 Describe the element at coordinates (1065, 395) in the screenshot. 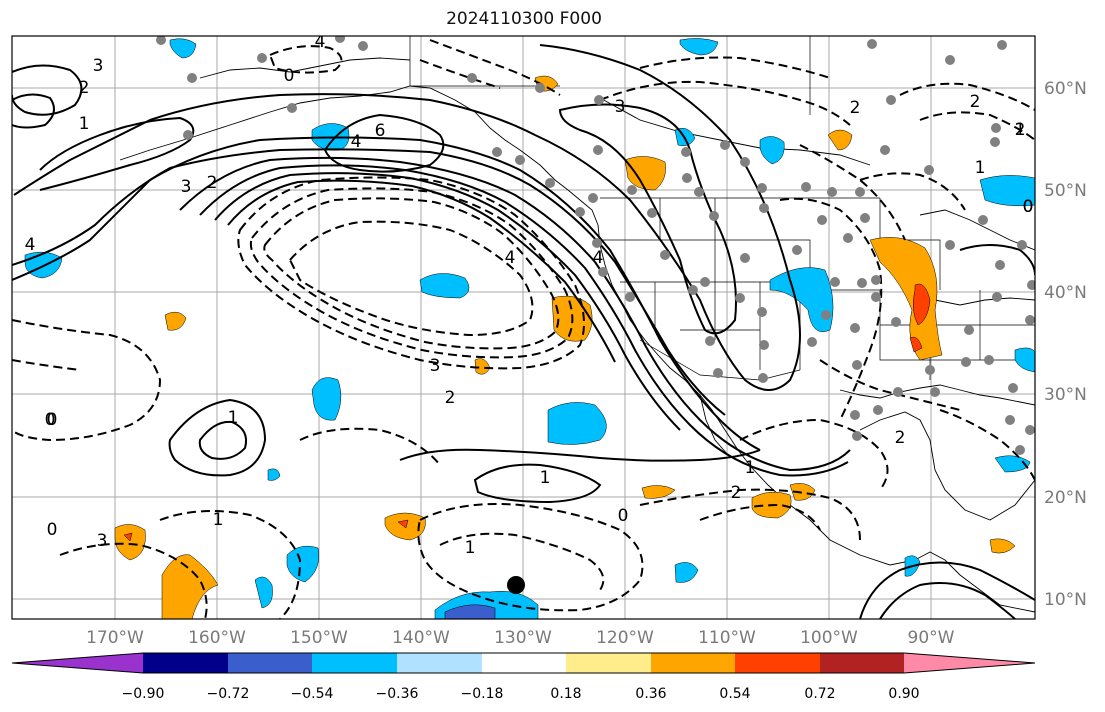

I see `lat-label: 30°N` at that location.